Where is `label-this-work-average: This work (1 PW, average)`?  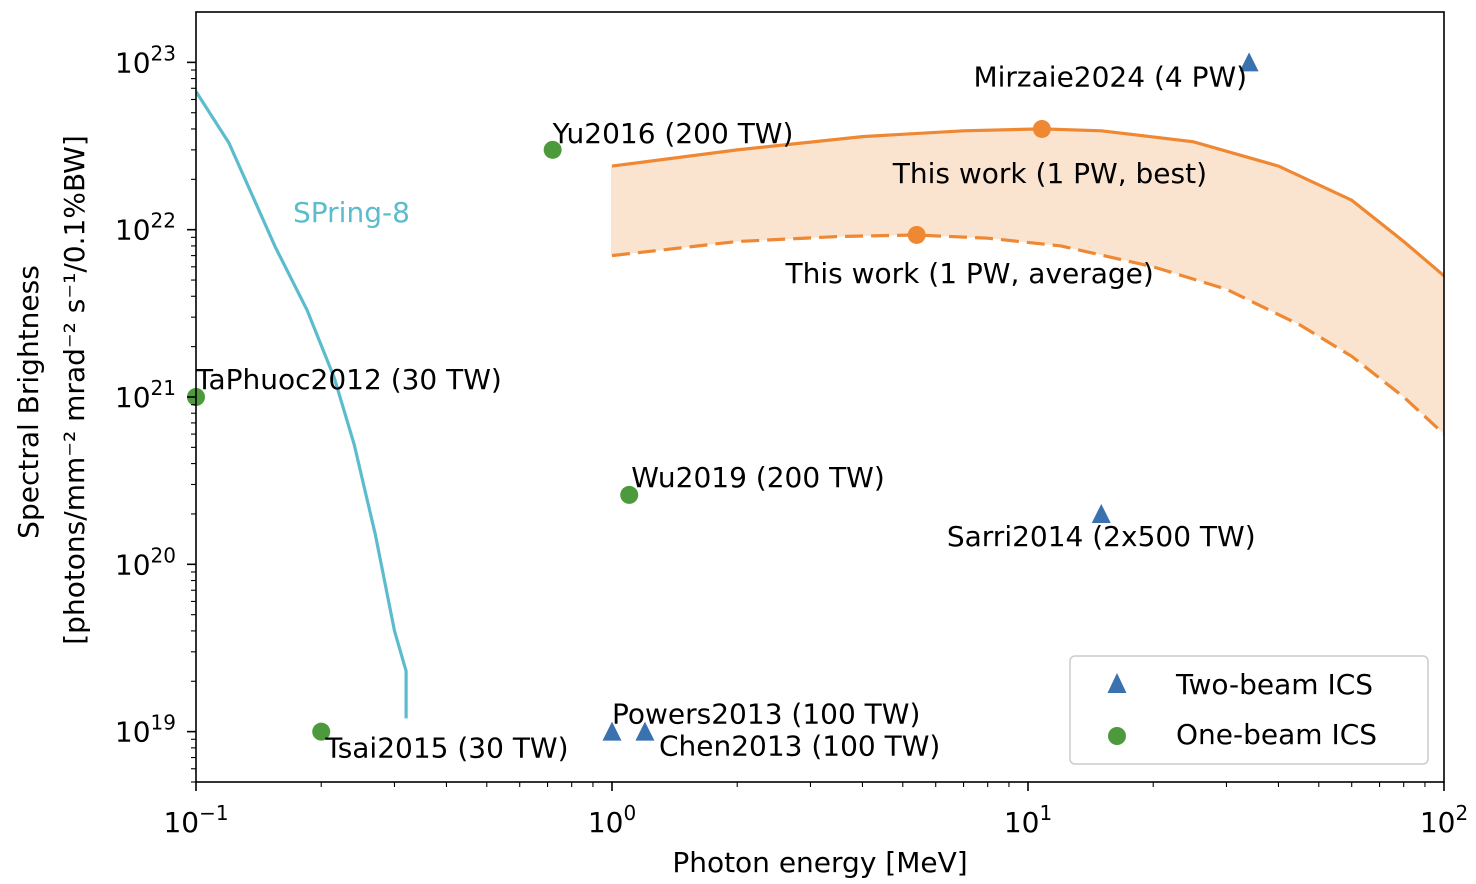
label-this-work-average: This work (1 PW, average) is located at coordinates (969, 273).